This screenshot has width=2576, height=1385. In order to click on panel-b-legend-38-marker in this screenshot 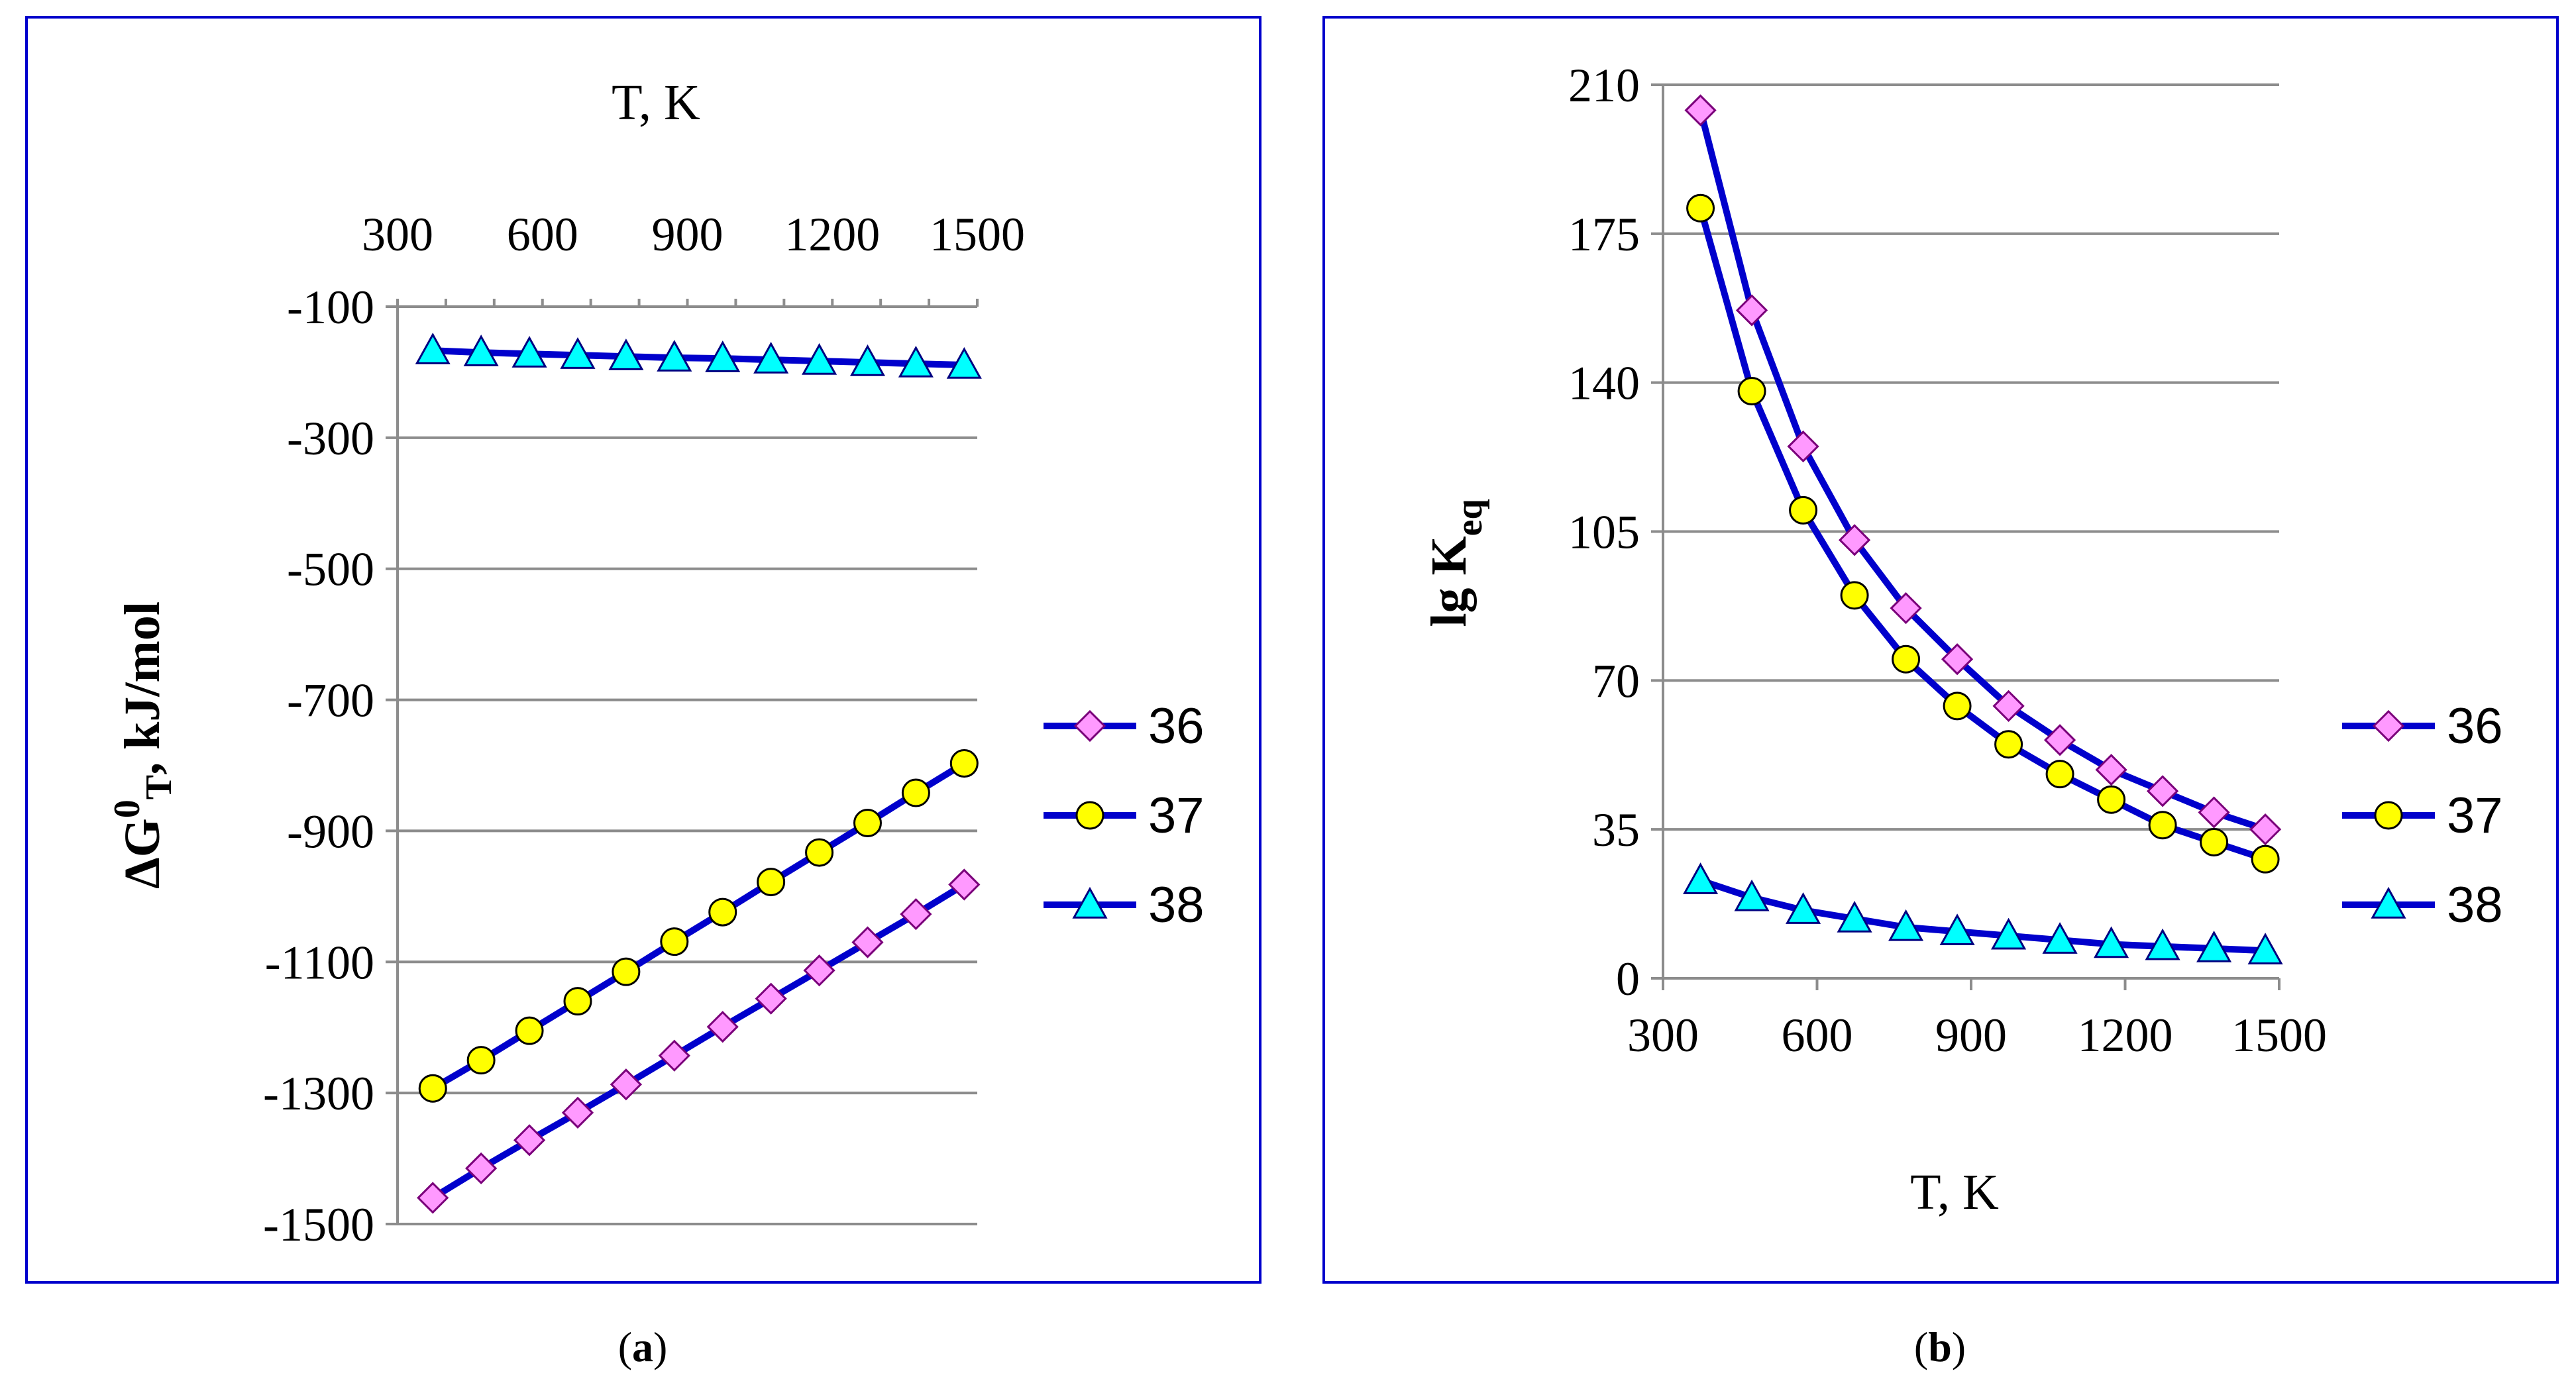, I will do `click(2388, 902)`.